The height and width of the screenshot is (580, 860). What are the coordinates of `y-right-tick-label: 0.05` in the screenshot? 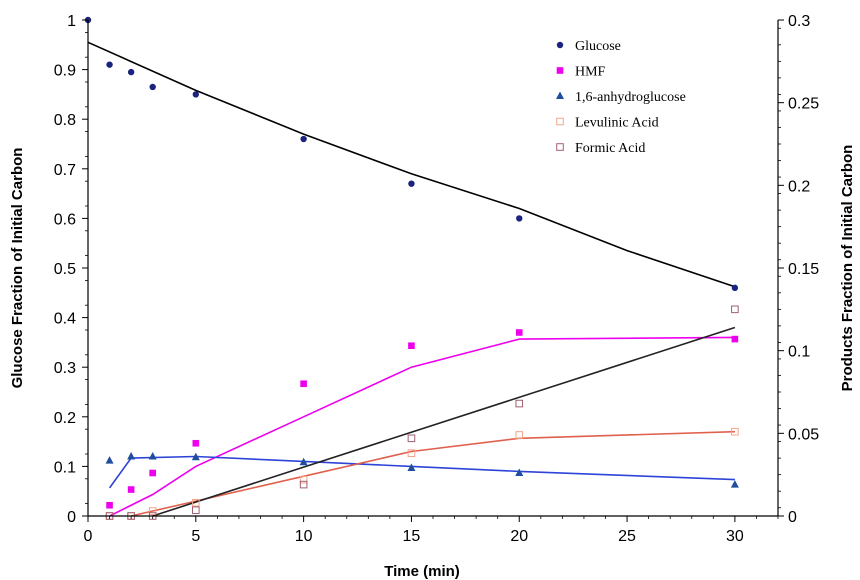 It's located at (803, 434).